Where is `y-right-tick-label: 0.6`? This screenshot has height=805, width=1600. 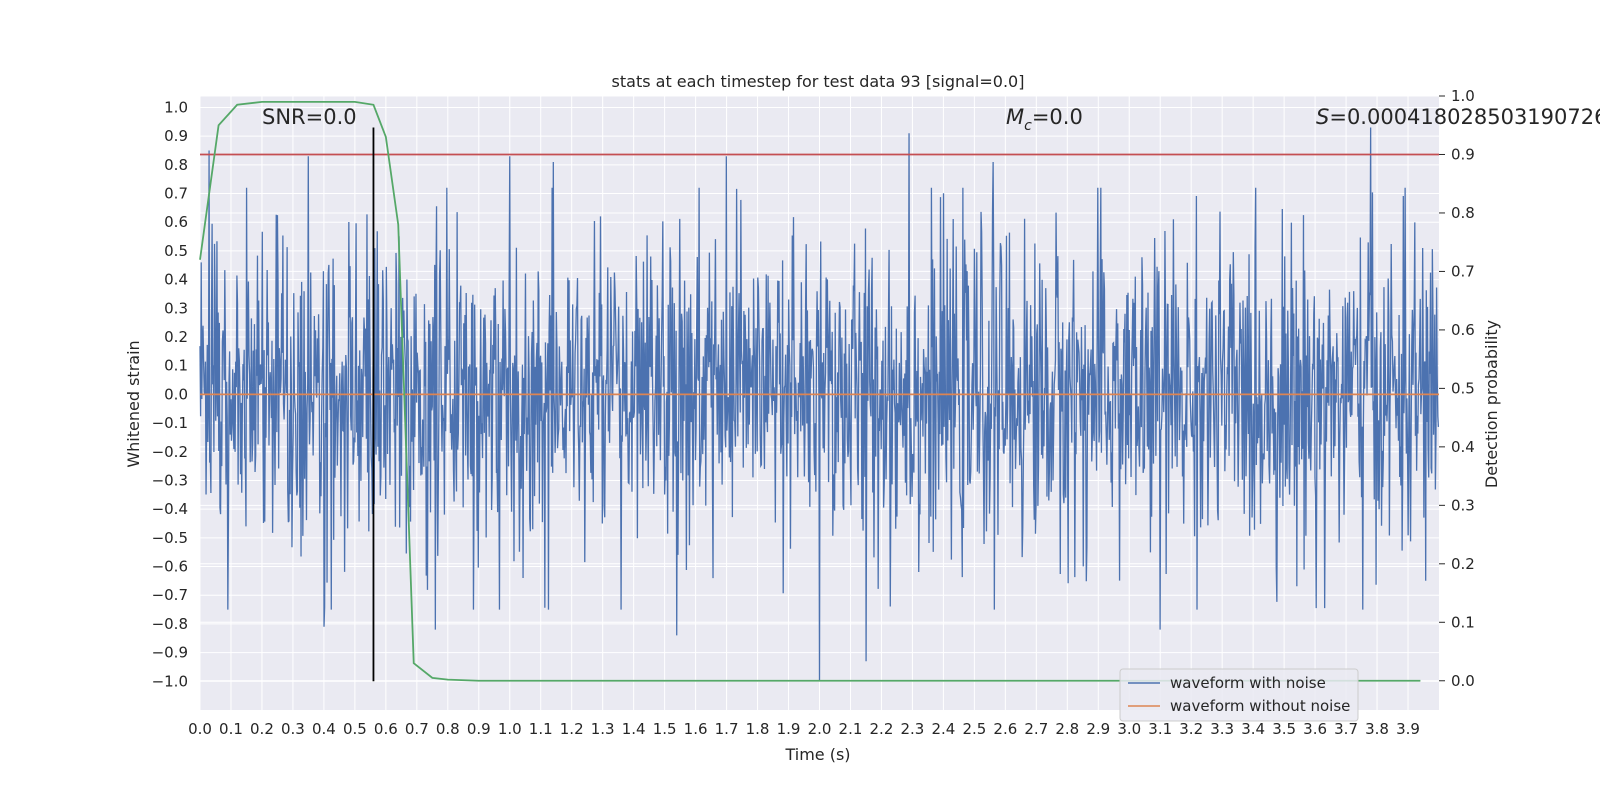
y-right-tick-label: 0.6 is located at coordinates (1463, 330).